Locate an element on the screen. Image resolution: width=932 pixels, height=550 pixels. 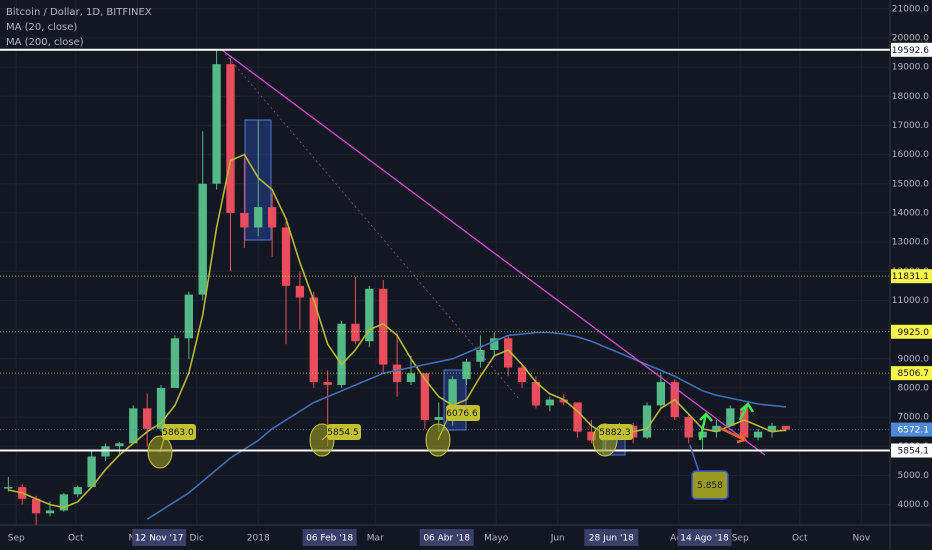
date-marker-label: 06 Feb '18 is located at coordinates (329, 539).